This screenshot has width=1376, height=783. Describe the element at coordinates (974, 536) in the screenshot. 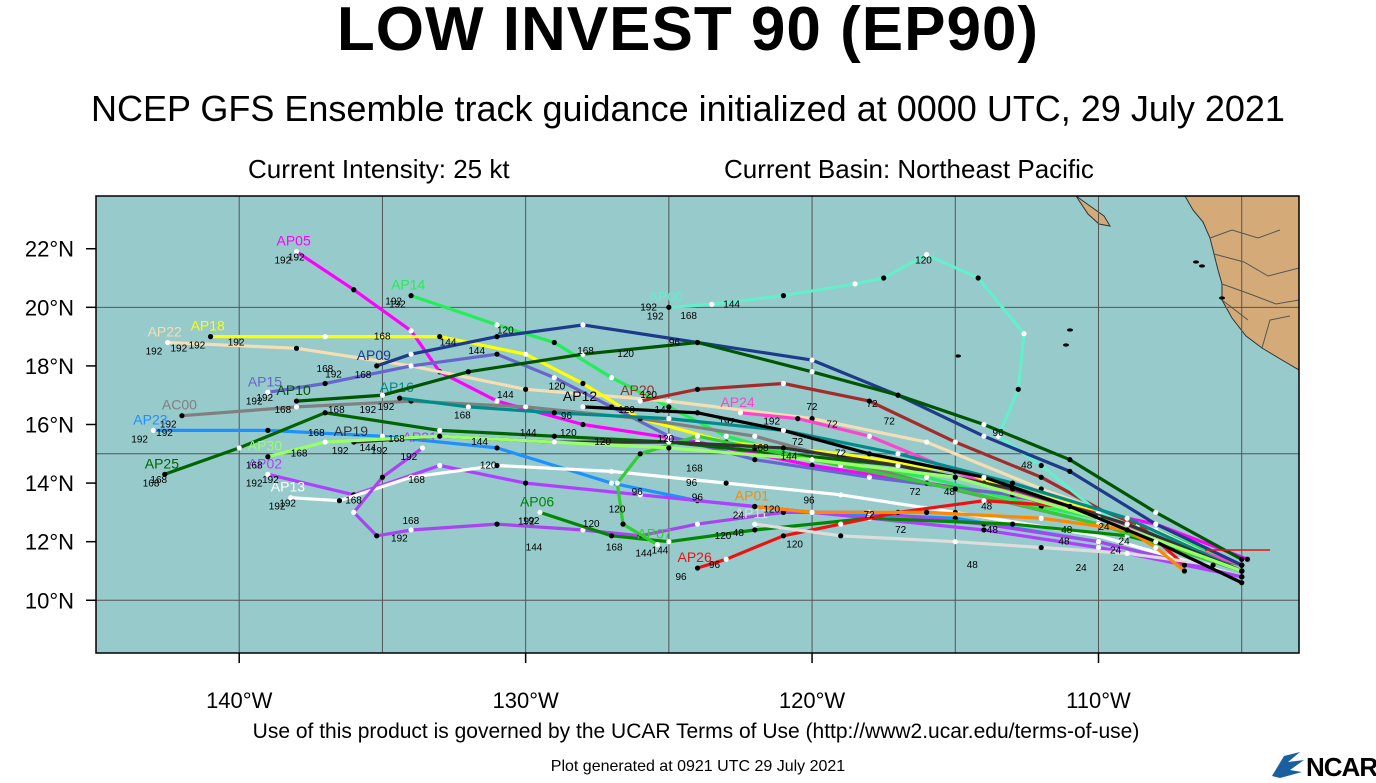

I see `track-ap11: AP11 48` at that location.